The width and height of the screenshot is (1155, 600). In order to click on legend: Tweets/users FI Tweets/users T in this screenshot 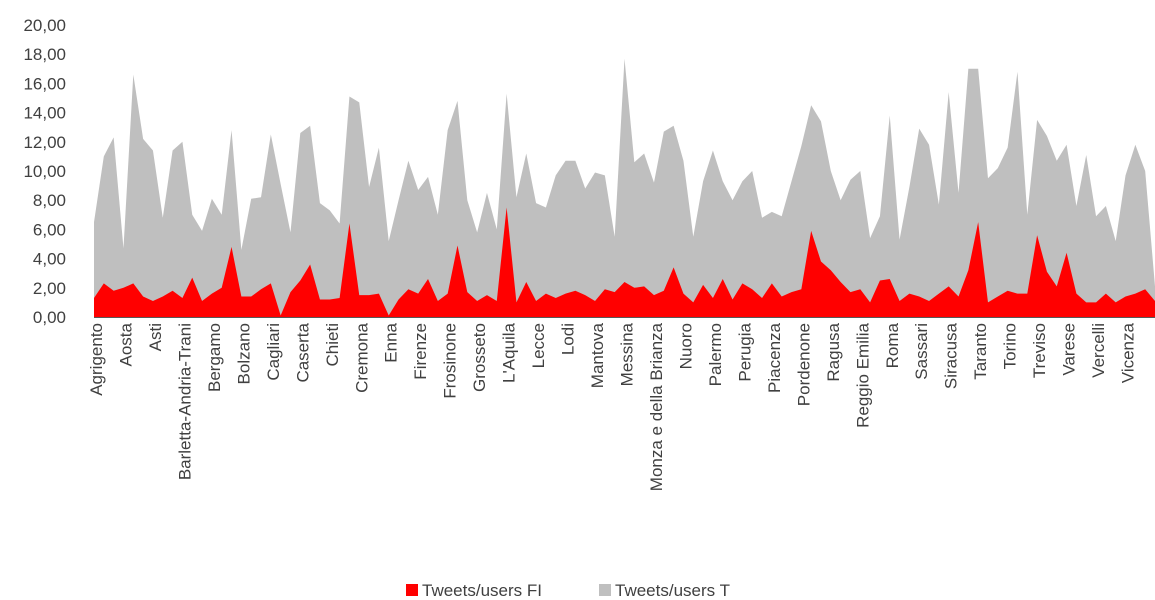, I will do `click(568, 590)`.